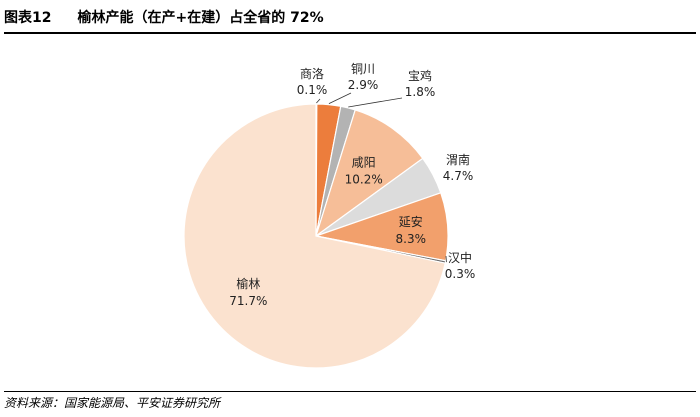  What do you see at coordinates (364, 179) in the screenshot?
I see `slice-value-label: 10.2%` at bounding box center [364, 179].